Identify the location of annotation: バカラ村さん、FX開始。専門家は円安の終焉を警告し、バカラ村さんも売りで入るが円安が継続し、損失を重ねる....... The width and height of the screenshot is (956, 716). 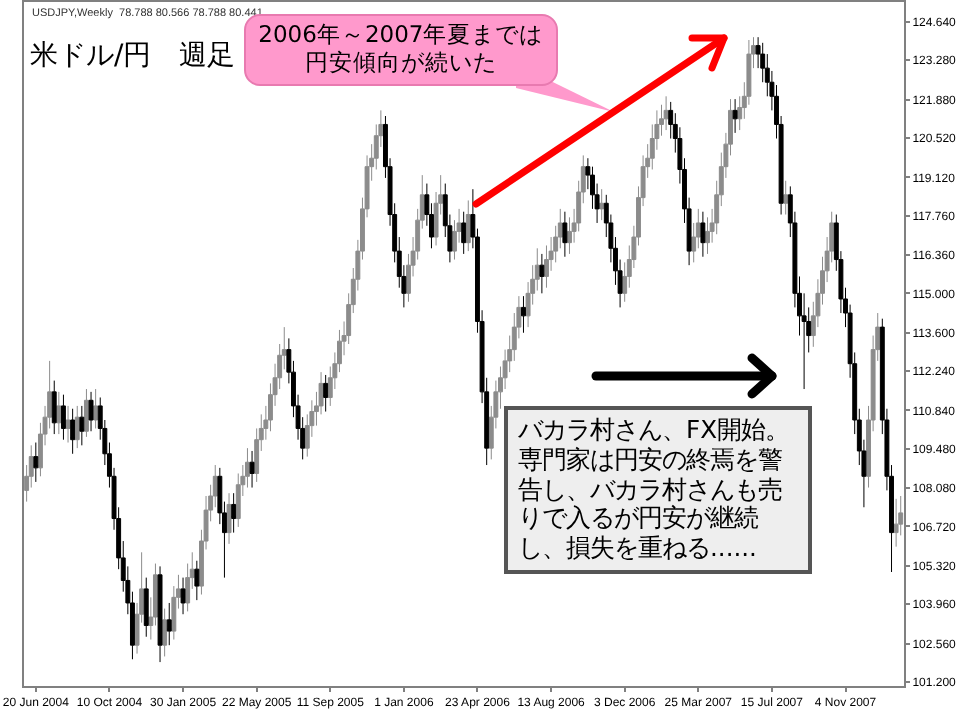
(658, 490).